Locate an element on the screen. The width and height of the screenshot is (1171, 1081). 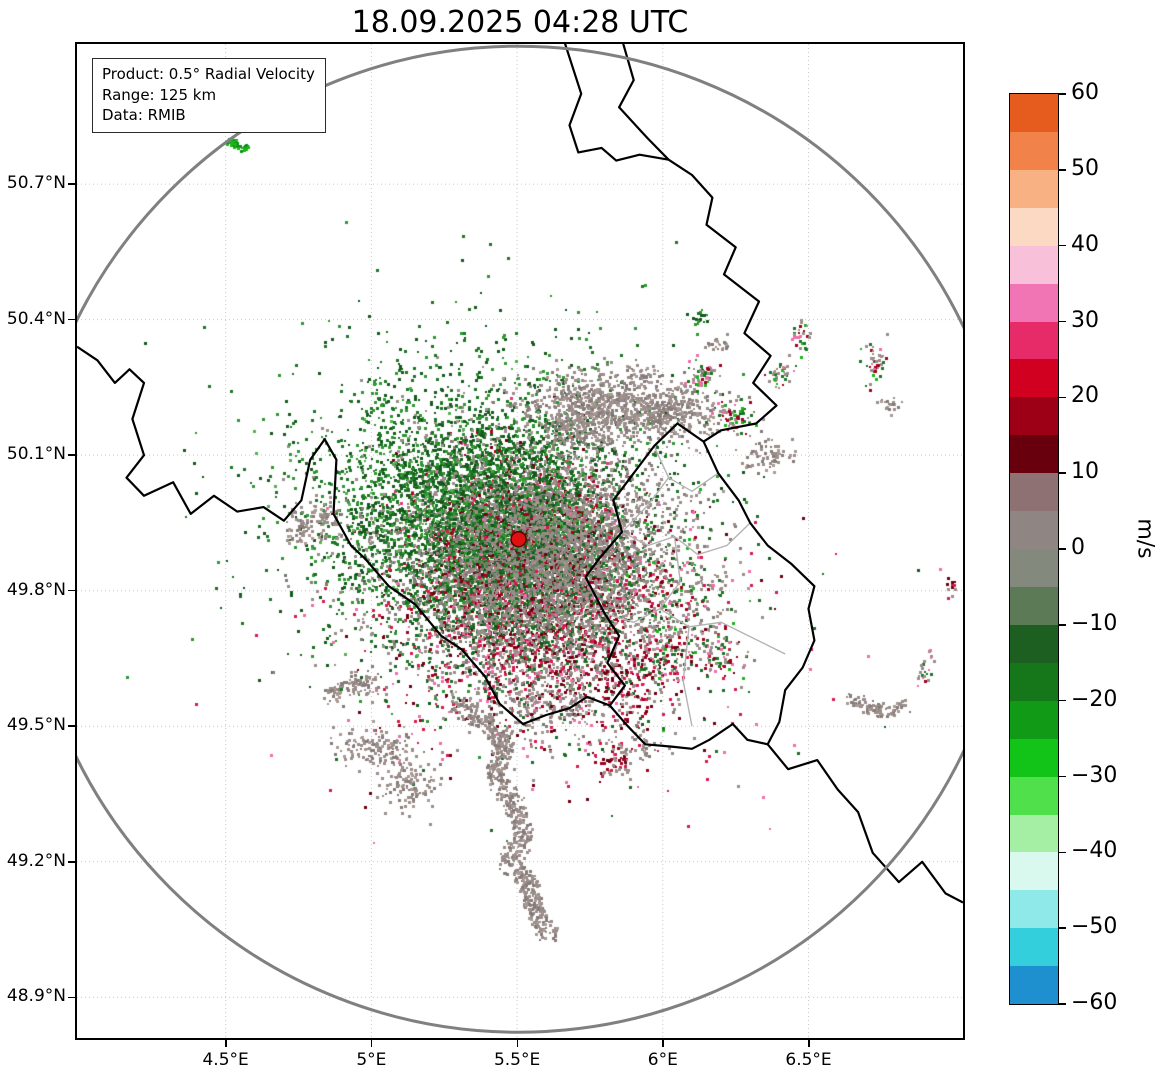
radar-site-marker is located at coordinates (518, 539).